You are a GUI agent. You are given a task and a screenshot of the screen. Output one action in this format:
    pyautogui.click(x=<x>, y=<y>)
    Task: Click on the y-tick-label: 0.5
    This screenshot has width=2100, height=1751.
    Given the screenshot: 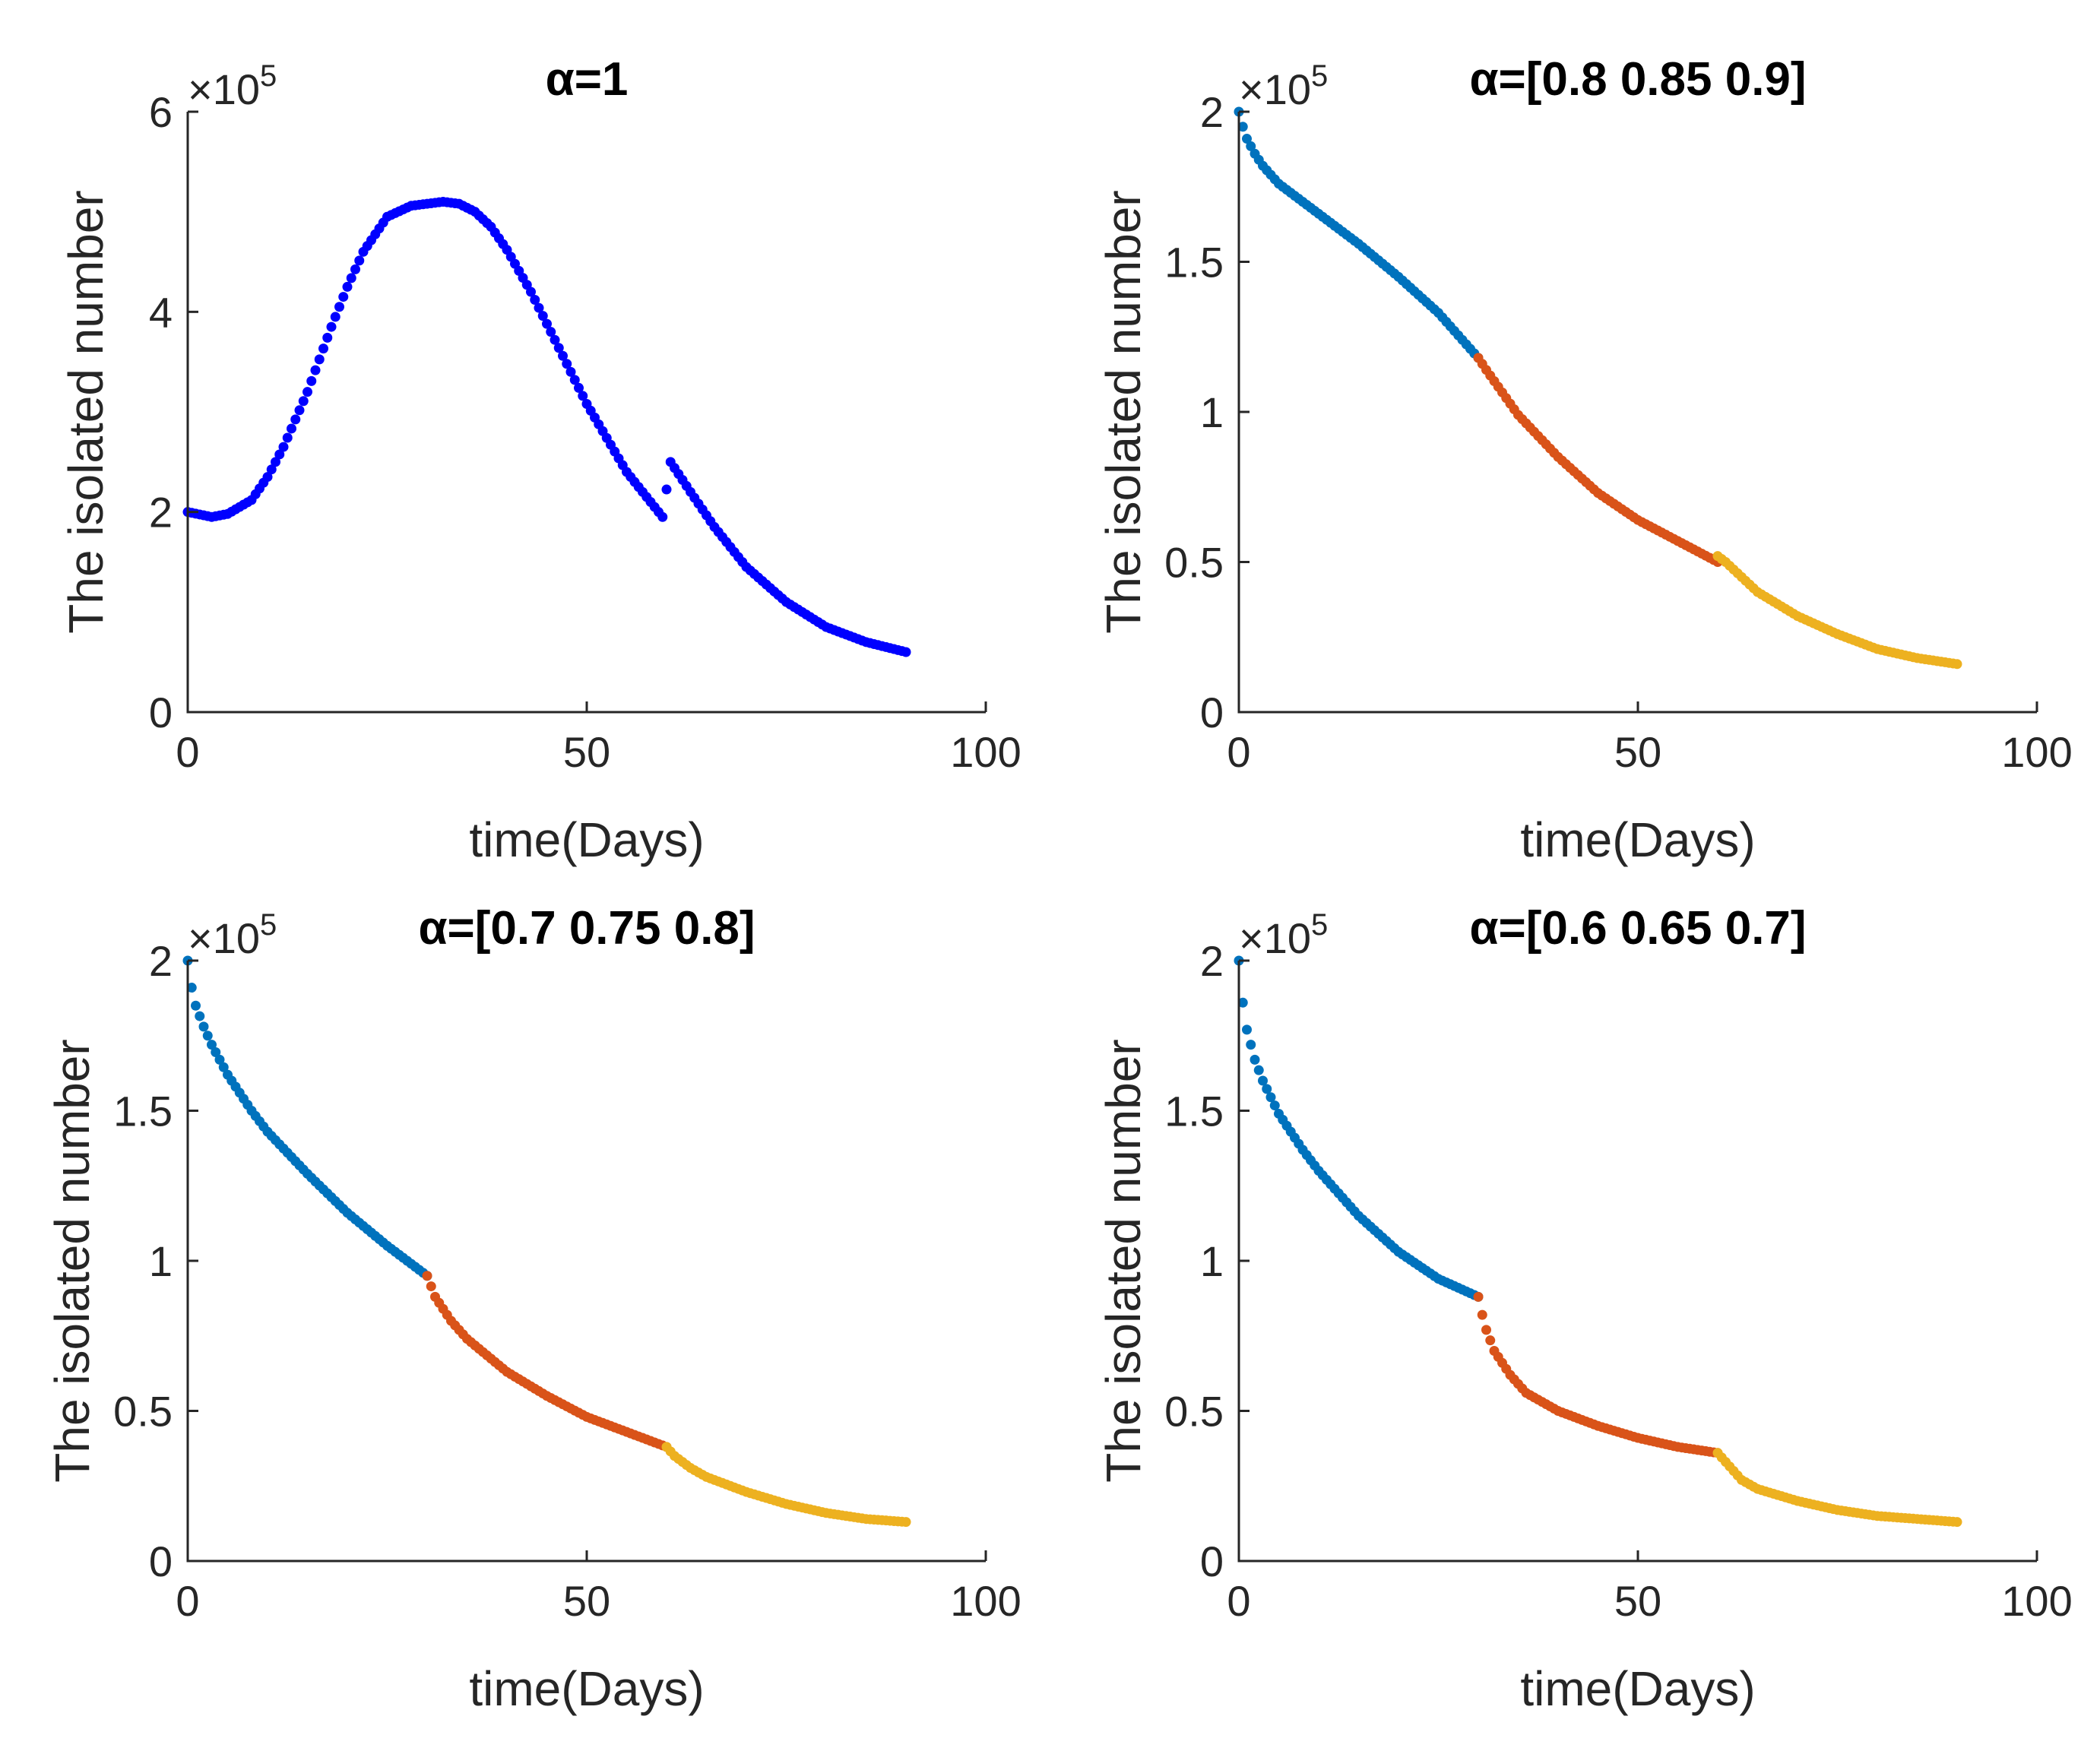 What is the action you would take?
    pyautogui.click(x=143, y=1412)
    